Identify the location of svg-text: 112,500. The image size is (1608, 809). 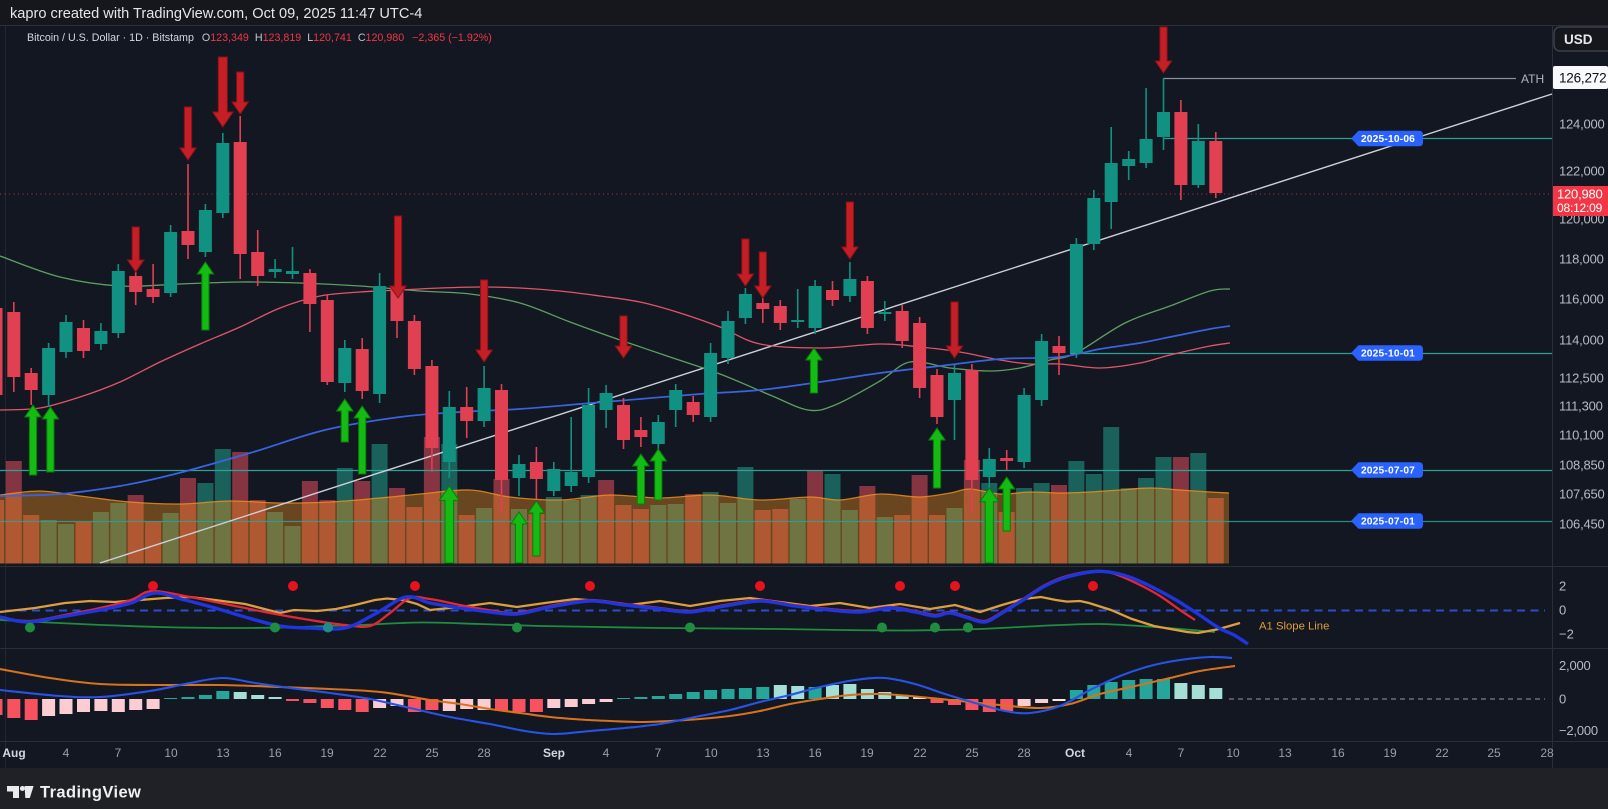
(1581, 378).